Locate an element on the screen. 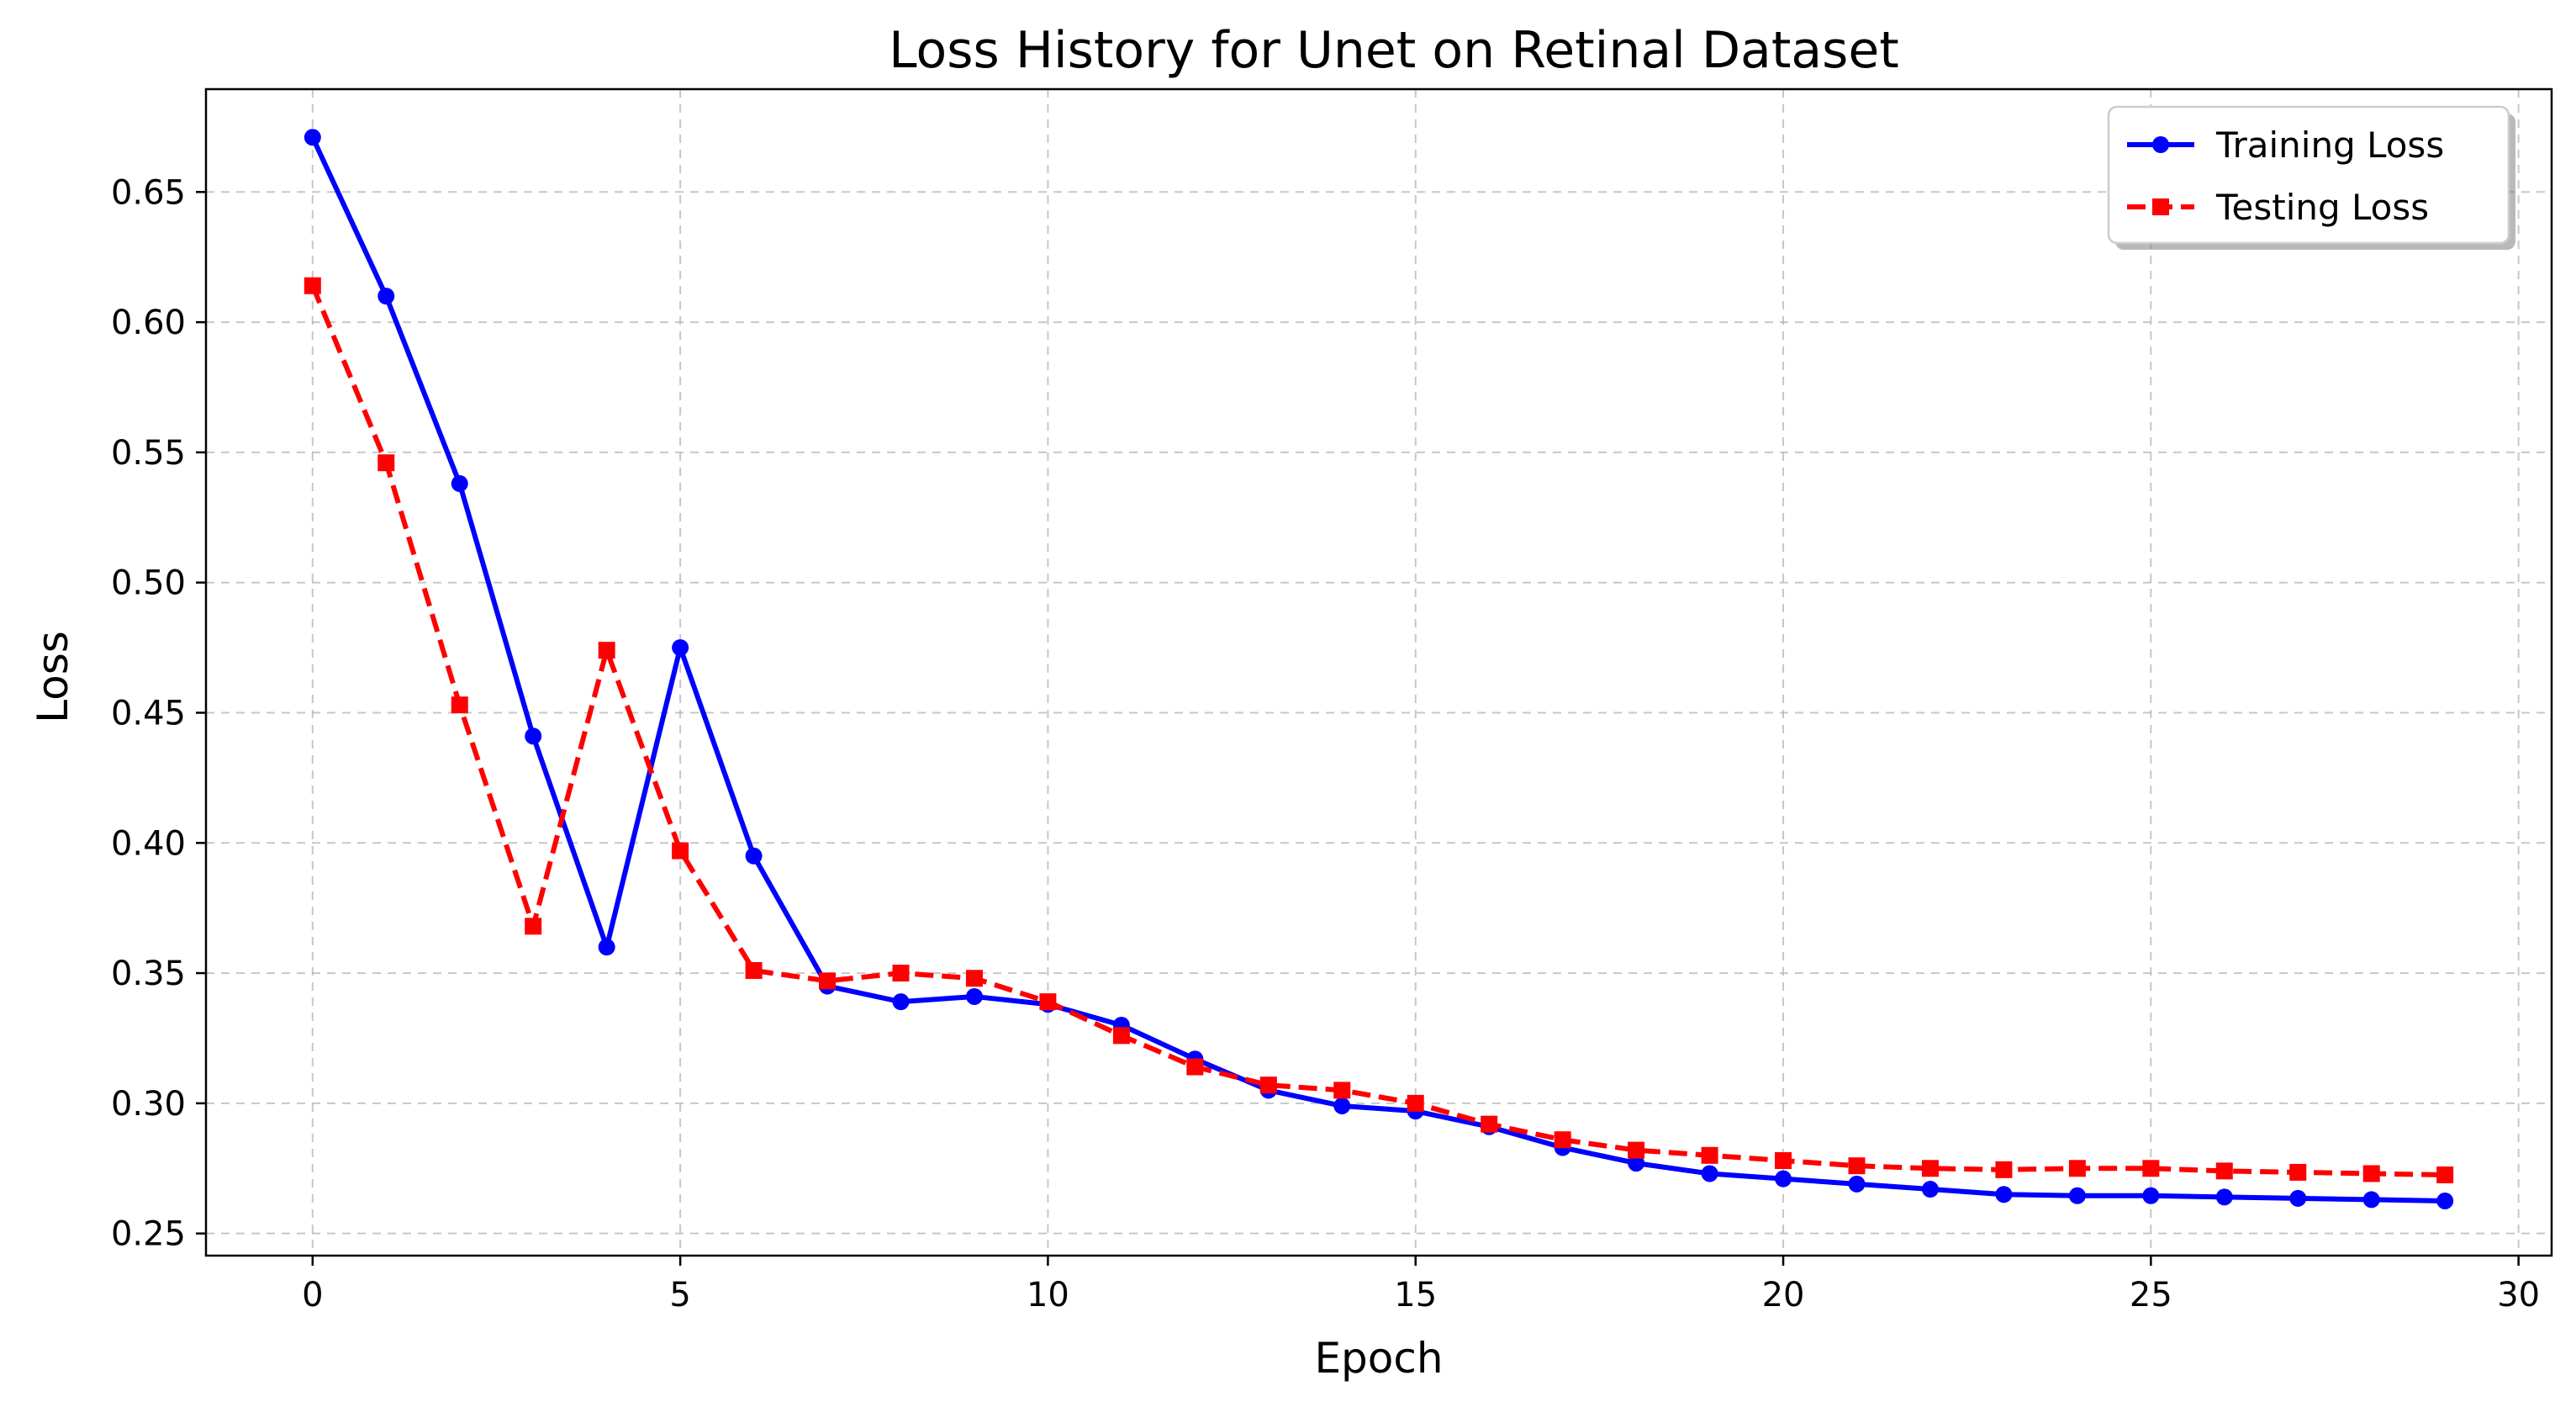 Image resolution: width=2576 pixels, height=1407 pixels. x-tick-label: 20 is located at coordinates (1784, 1295).